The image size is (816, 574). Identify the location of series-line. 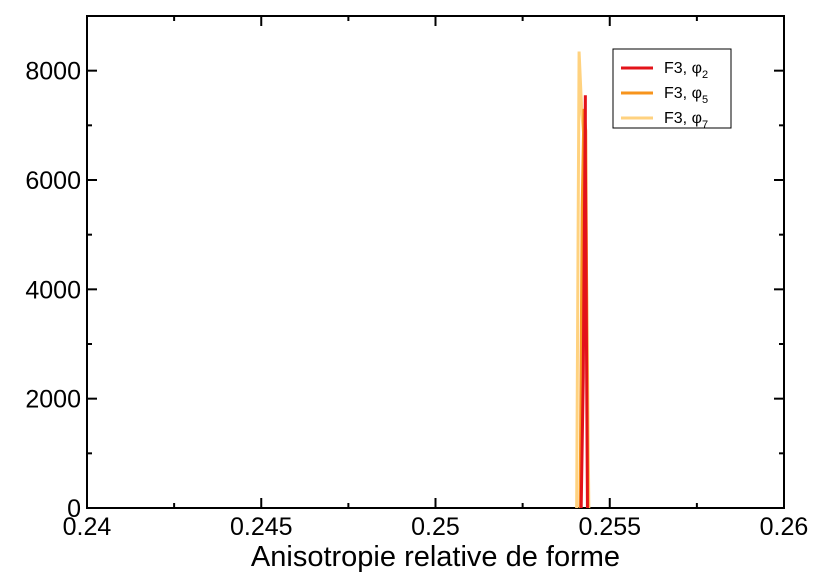
(584, 302).